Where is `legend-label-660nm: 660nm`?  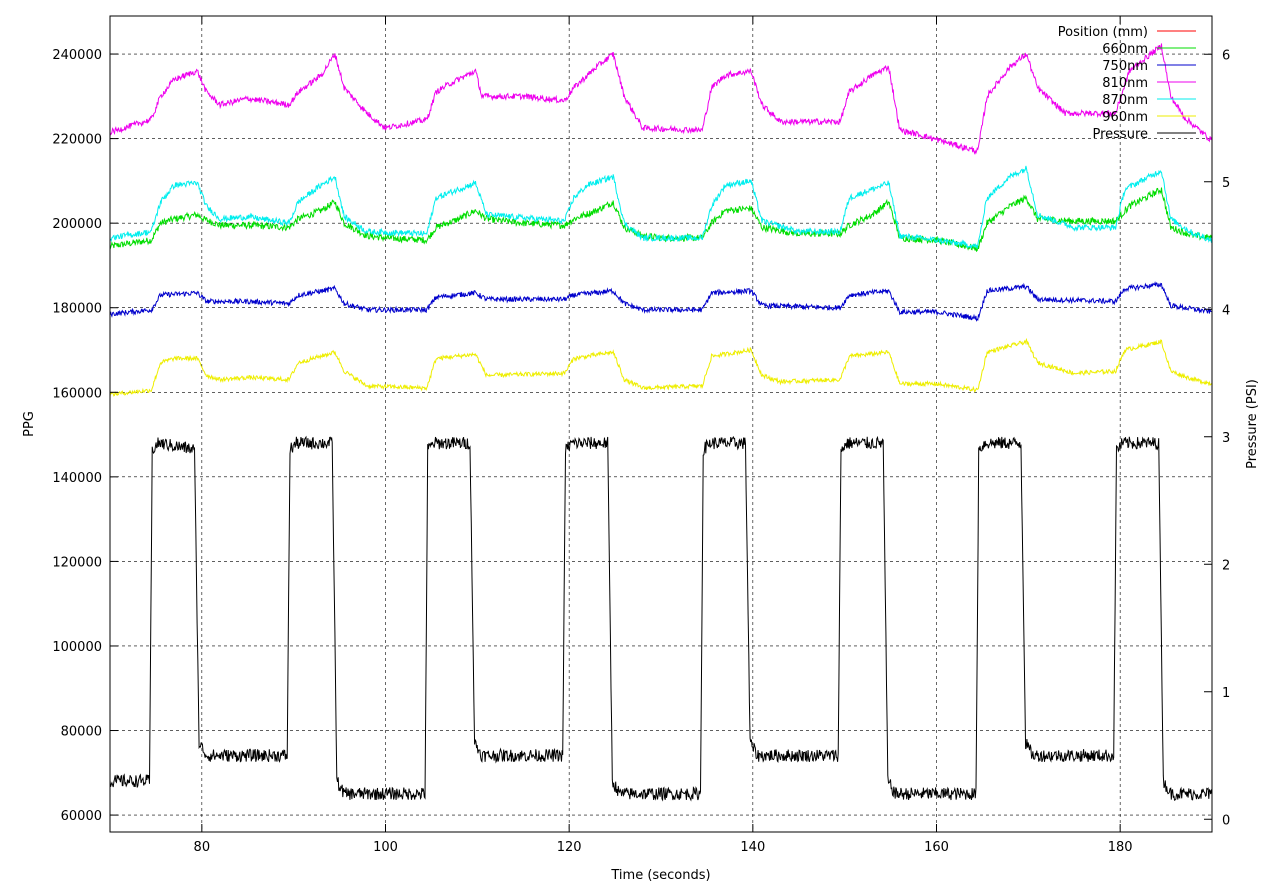
legend-label-660nm: 660nm is located at coordinates (1125, 49).